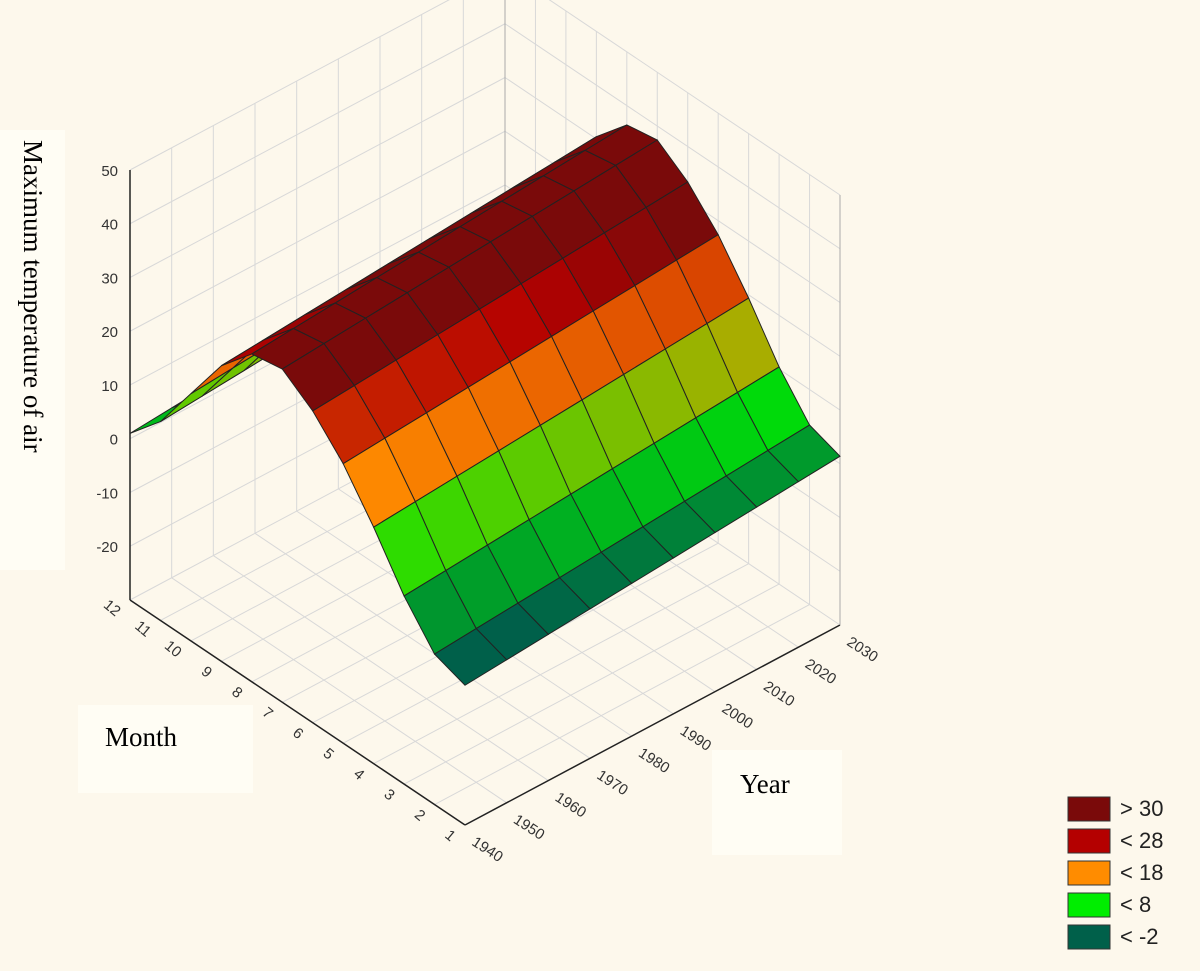 This screenshot has height=971, width=1200. I want to click on z-tick-label: 20, so click(109, 332).